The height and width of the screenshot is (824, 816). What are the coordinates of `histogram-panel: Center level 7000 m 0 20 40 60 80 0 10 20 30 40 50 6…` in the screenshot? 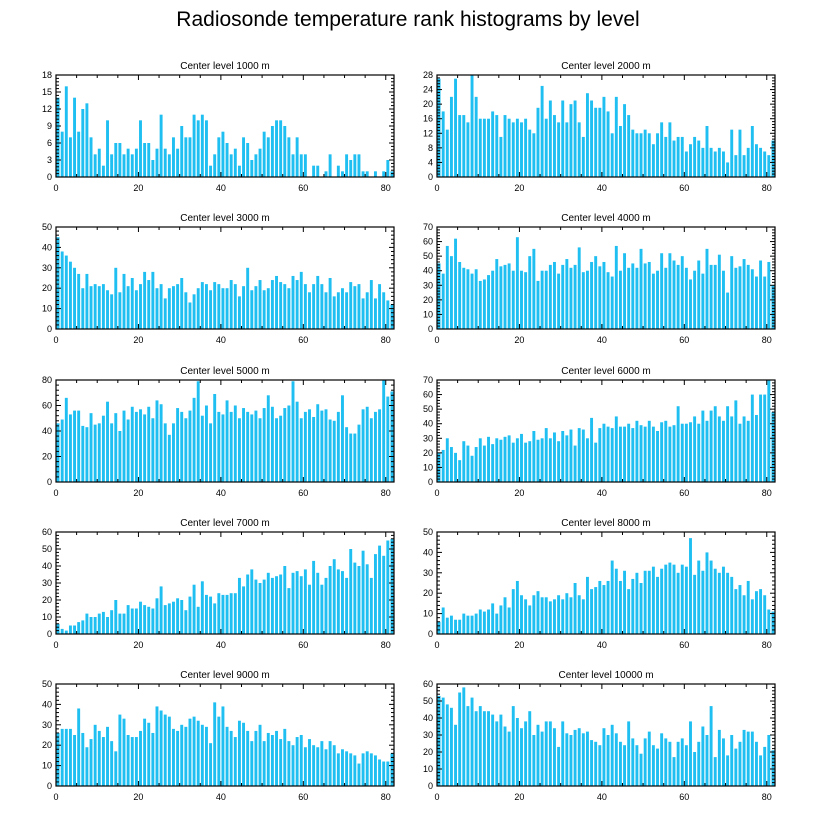 It's located at (218, 584).